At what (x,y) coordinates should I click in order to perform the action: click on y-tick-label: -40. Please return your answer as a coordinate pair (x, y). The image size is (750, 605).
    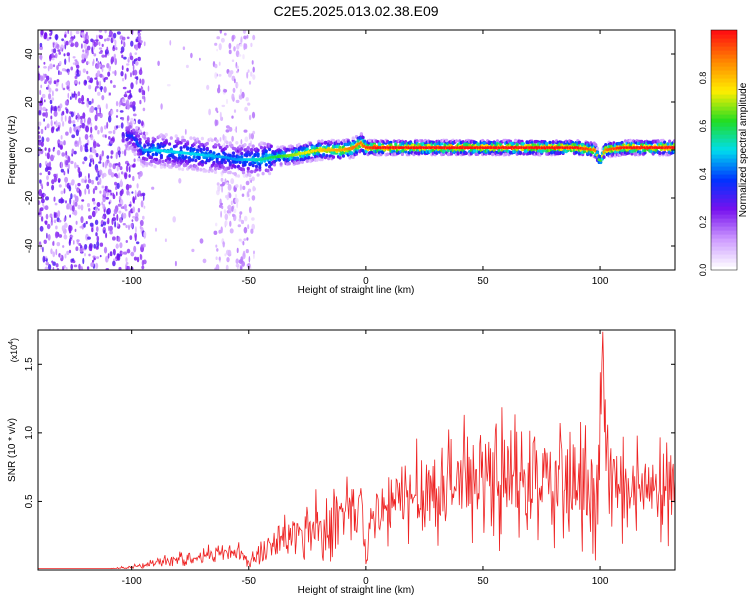
    Looking at the image, I should click on (29, 245).